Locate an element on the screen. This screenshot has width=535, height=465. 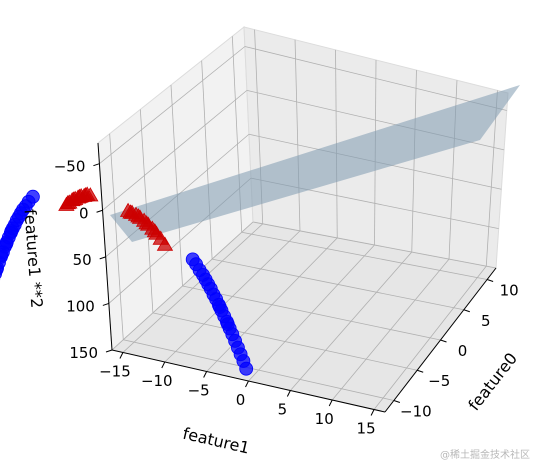
y-tick-label: −15 is located at coordinates (115, 371).